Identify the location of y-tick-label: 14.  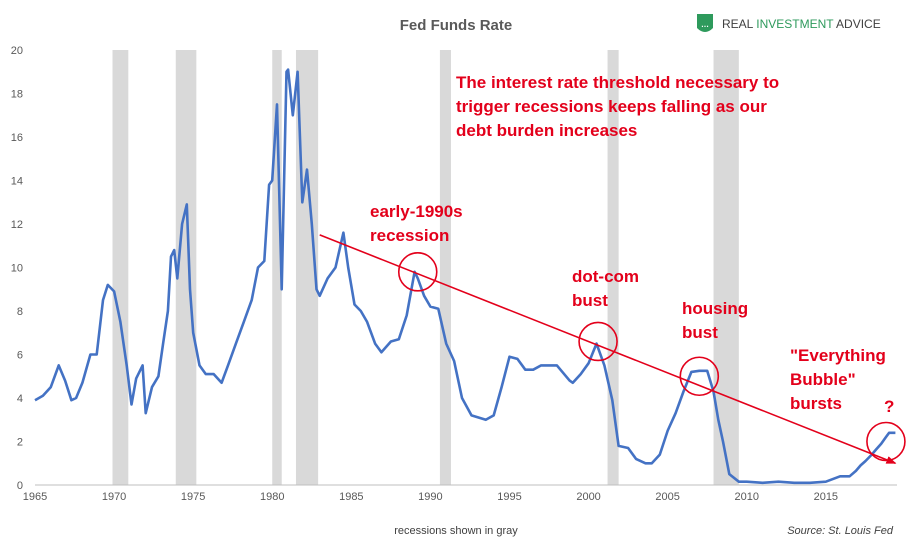
(17, 182).